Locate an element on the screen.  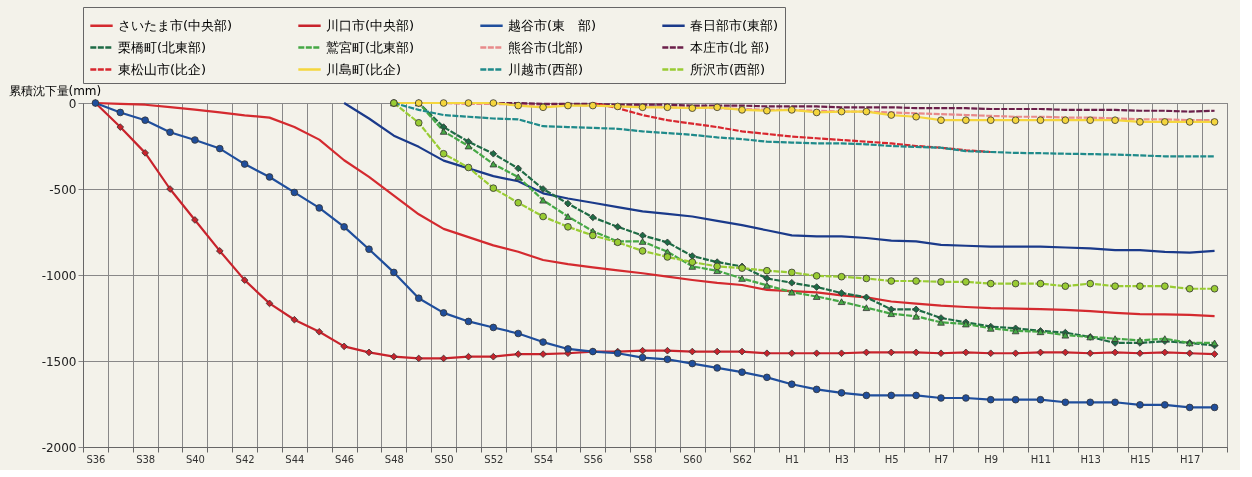
x-tick-label: S54 is located at coordinates (544, 459).